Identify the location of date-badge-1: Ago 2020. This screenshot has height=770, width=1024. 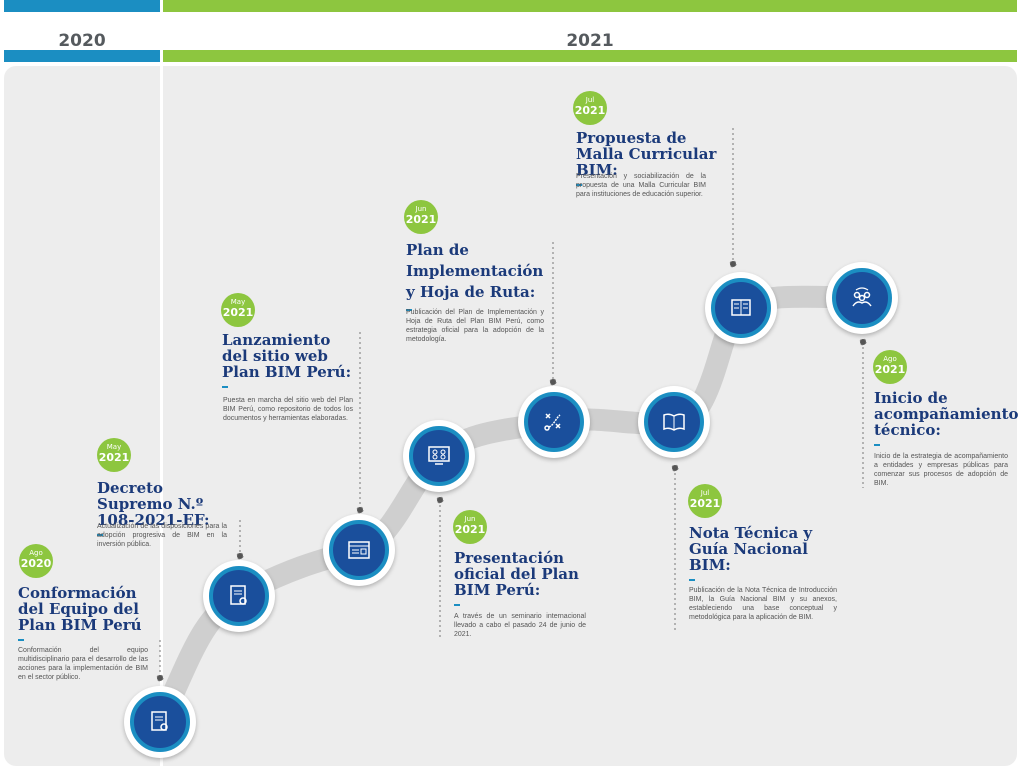
(36, 561).